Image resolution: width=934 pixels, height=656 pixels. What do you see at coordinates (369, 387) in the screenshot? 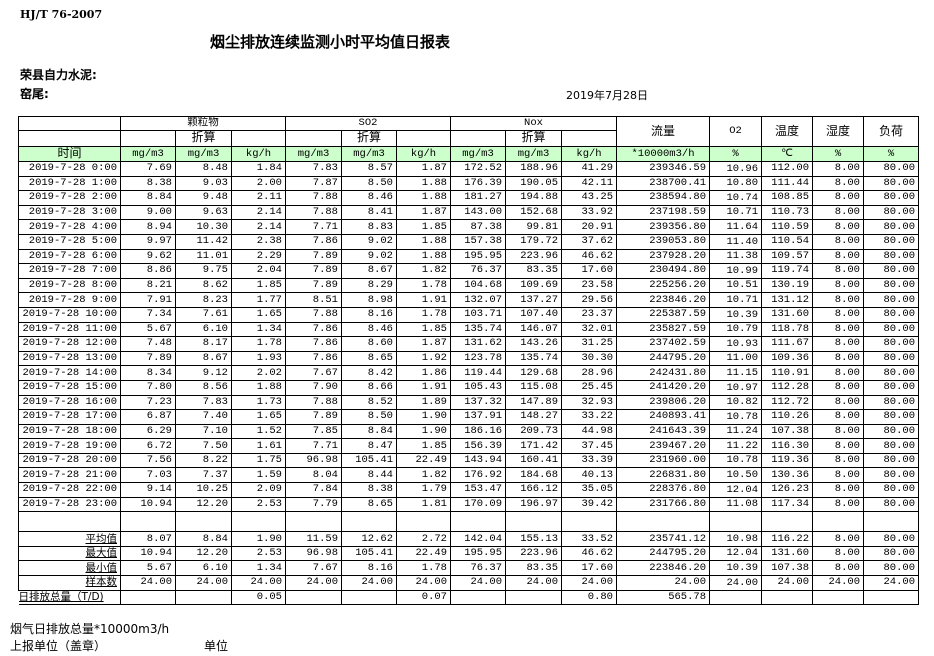
I see `value-cell: 8.66` at bounding box center [369, 387].